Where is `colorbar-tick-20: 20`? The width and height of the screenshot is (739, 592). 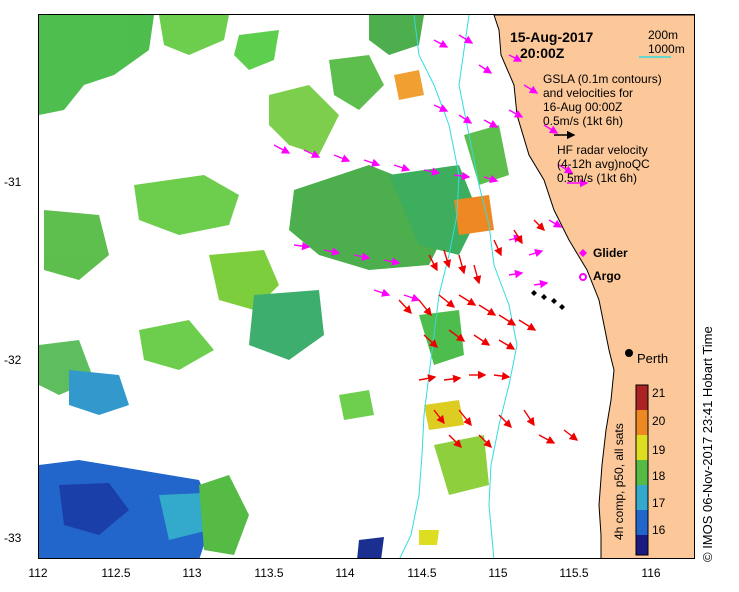
colorbar-tick-20: 20 is located at coordinates (659, 421).